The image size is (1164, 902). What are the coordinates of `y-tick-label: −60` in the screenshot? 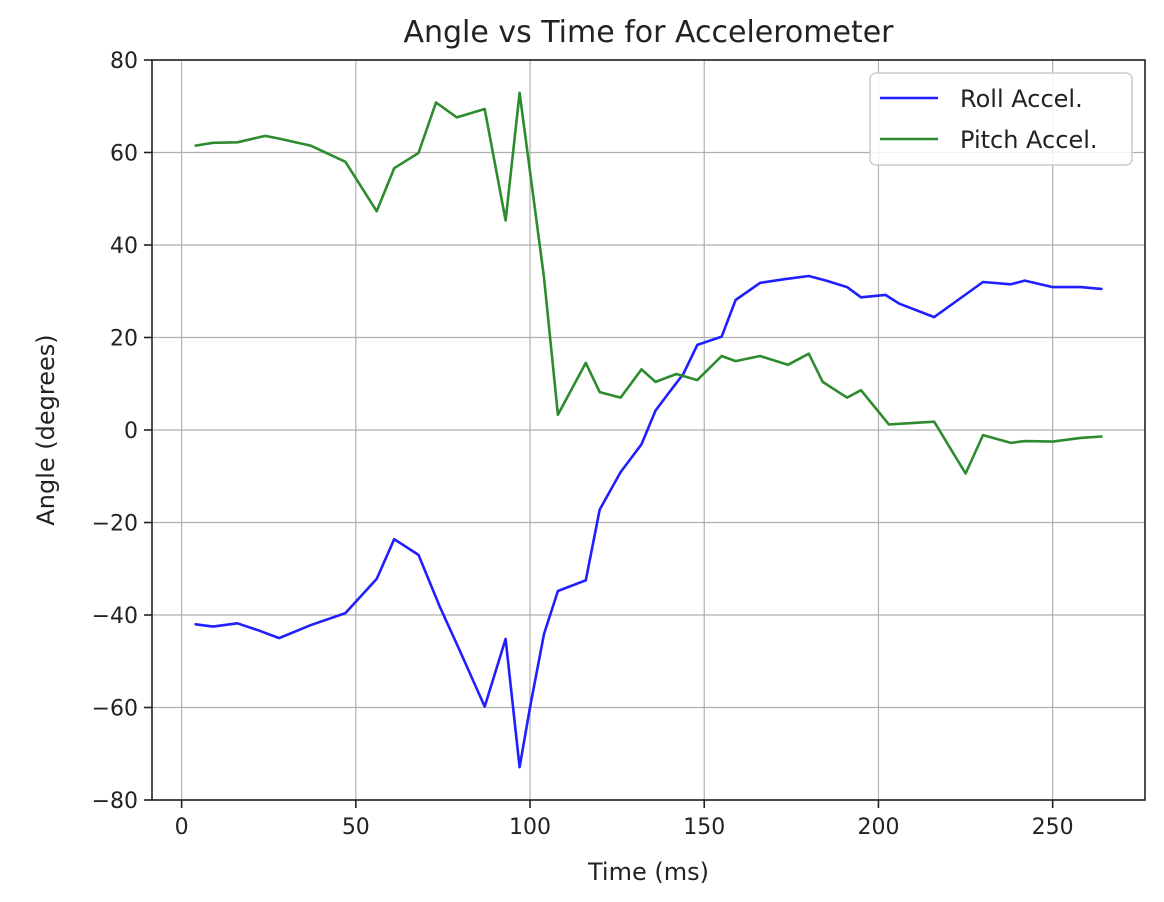 It's located at (115, 709).